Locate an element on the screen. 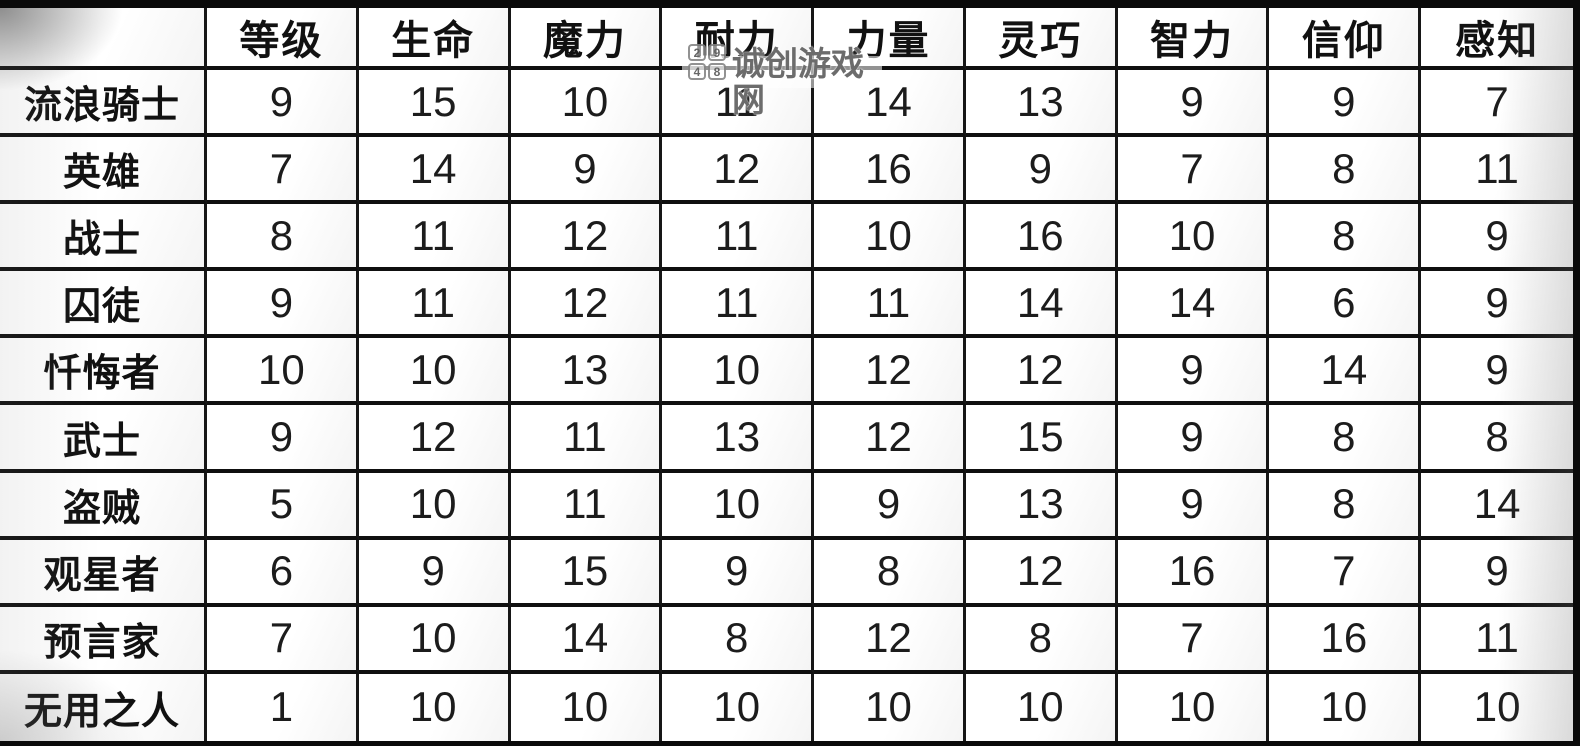 The height and width of the screenshot is (746, 1580). row-label: 武士 is located at coordinates (103, 439).